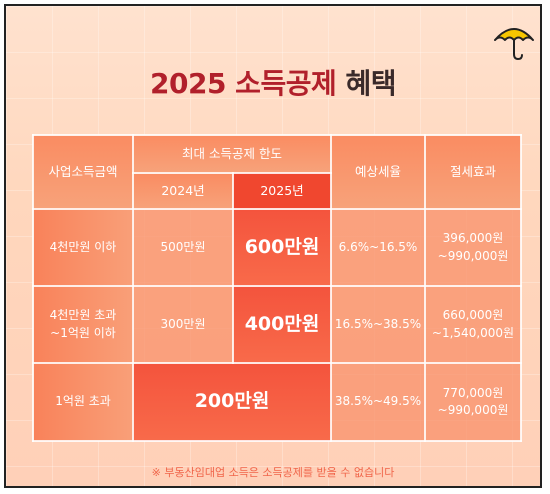 This screenshot has height=494, width=550. I want to click on header-max-deduction: 최대 소득공제 한도, so click(232, 154).